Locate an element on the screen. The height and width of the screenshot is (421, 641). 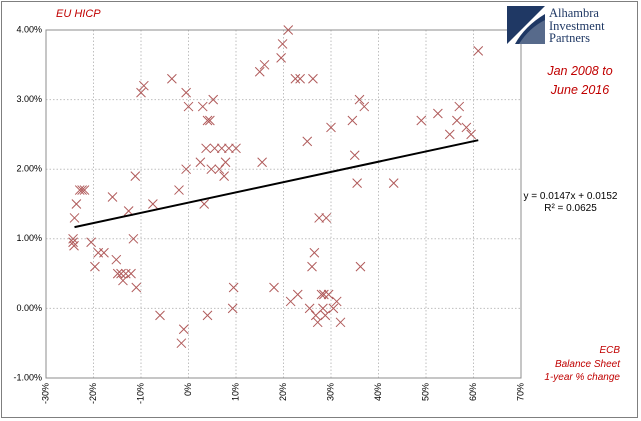
trendline-equation: y = 0.0147x + 0.0152 R² = 0.0625 is located at coordinates (570, 203).